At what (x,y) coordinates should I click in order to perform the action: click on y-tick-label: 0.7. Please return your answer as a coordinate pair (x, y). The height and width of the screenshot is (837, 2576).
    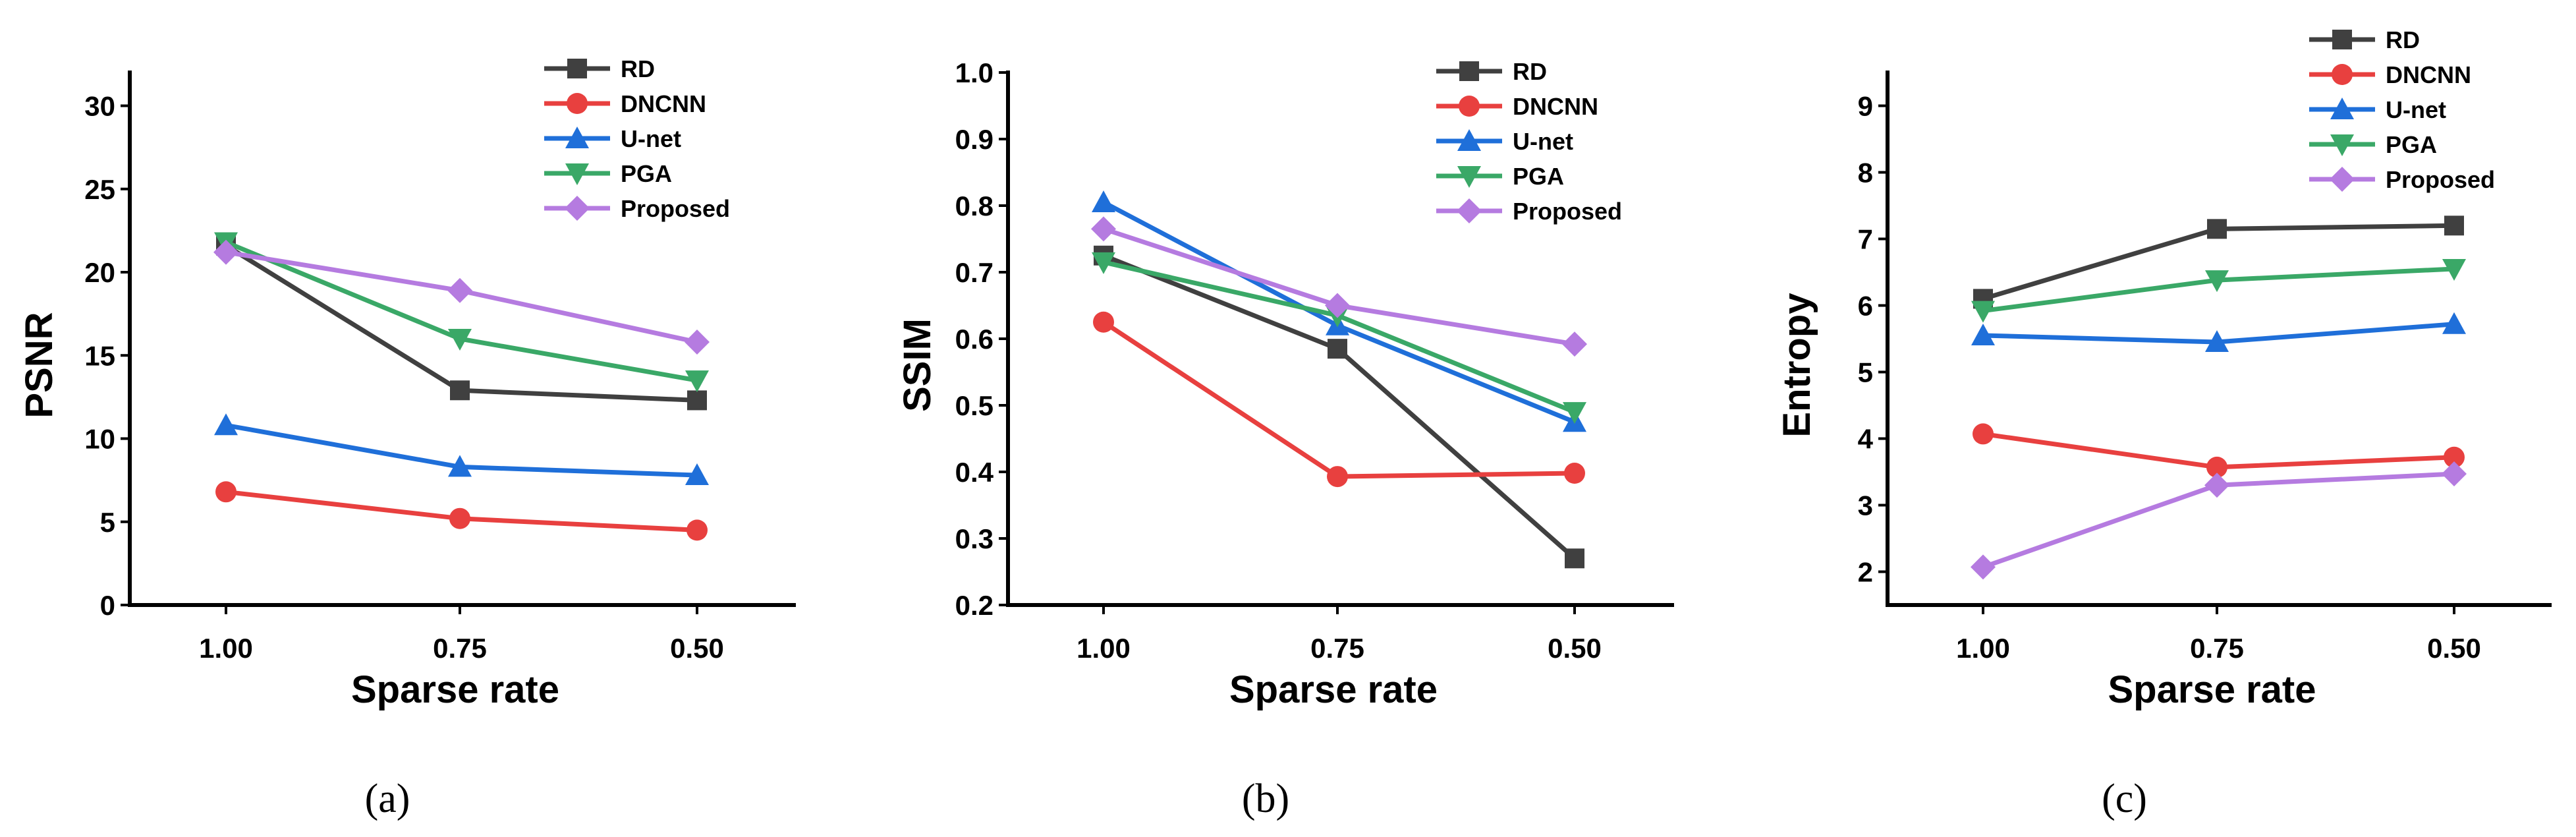
    Looking at the image, I should click on (974, 272).